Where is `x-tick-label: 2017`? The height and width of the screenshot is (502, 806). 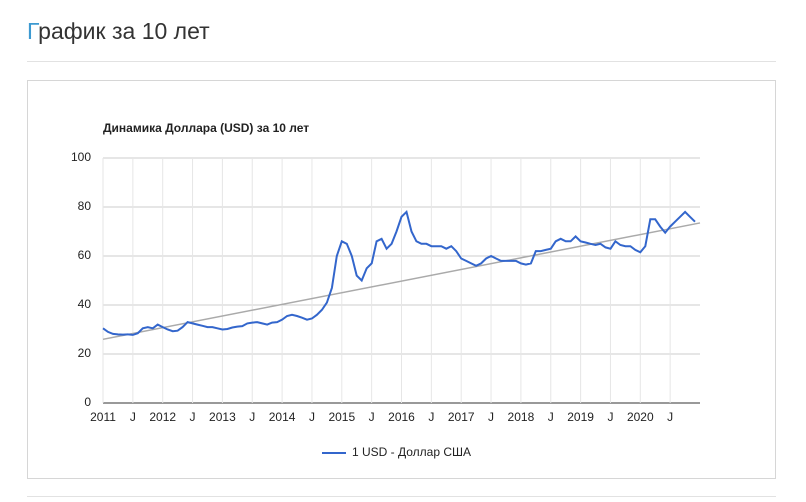 x-tick-label: 2017 is located at coordinates (461, 417).